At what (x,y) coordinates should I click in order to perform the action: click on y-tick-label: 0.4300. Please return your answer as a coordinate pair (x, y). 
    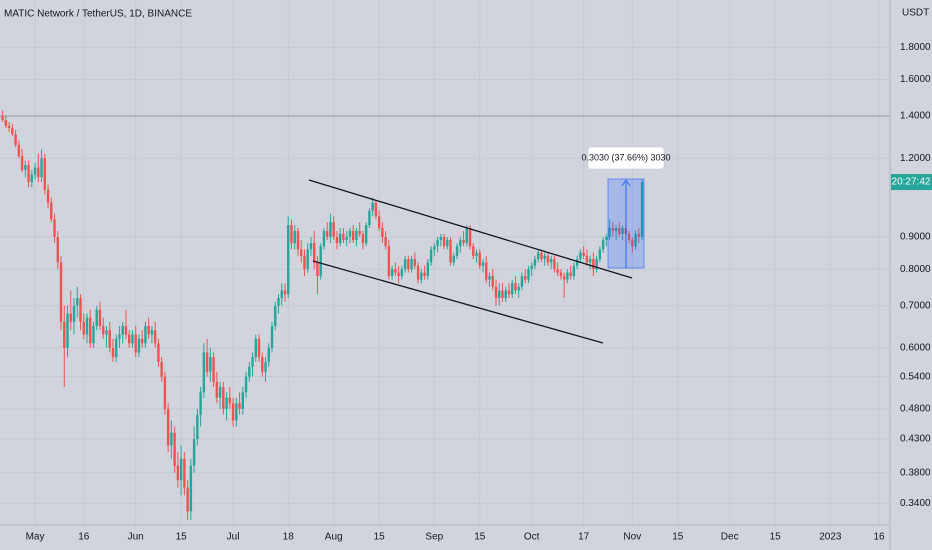
    Looking at the image, I should click on (915, 439).